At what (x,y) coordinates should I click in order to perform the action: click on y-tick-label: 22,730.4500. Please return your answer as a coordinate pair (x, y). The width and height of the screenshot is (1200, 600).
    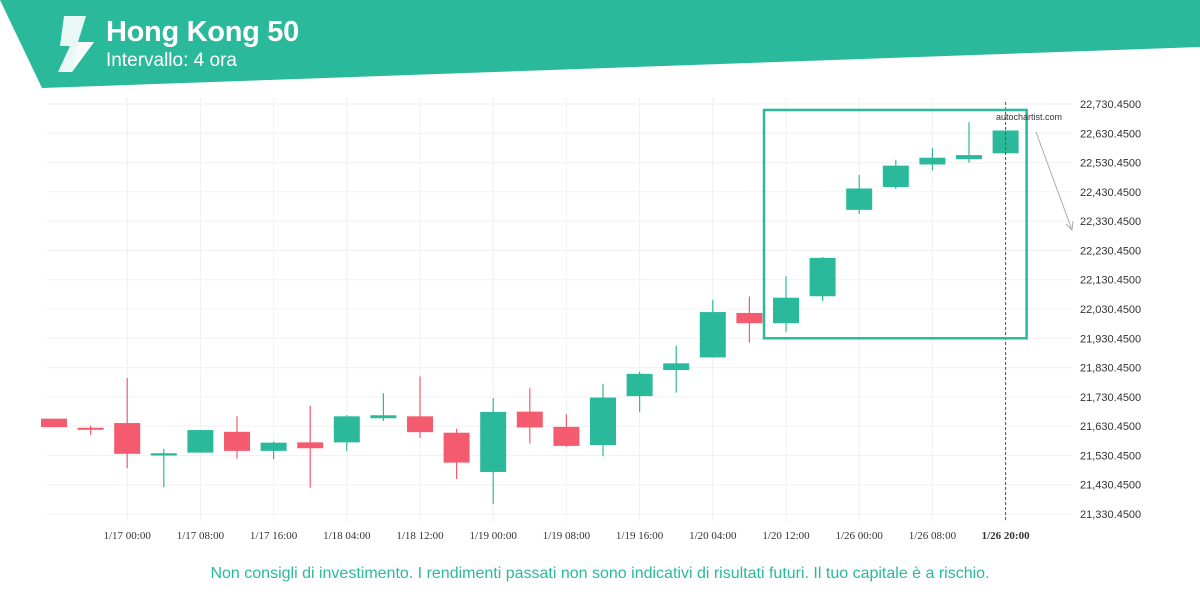
    Looking at the image, I should click on (1110, 105).